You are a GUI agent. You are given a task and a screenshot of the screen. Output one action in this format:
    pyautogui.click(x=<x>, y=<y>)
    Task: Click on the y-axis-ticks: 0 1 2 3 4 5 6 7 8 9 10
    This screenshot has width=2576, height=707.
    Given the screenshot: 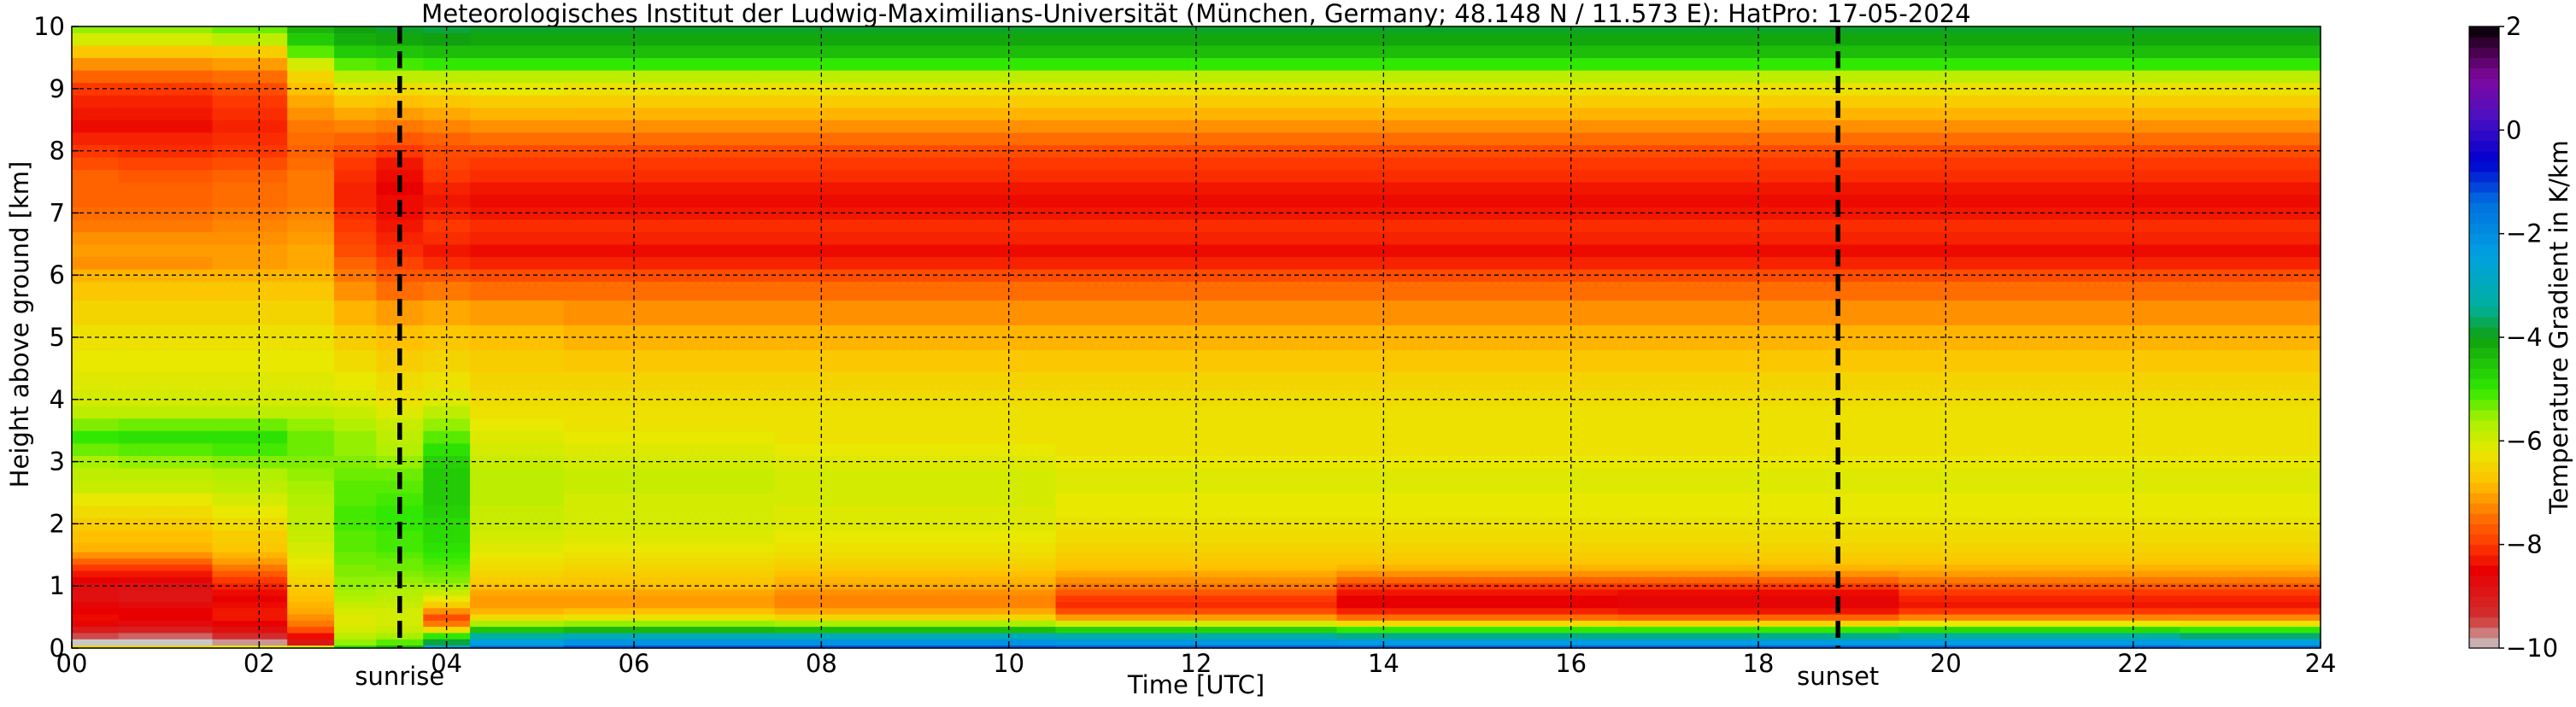 What is the action you would take?
    pyautogui.click(x=56, y=337)
    